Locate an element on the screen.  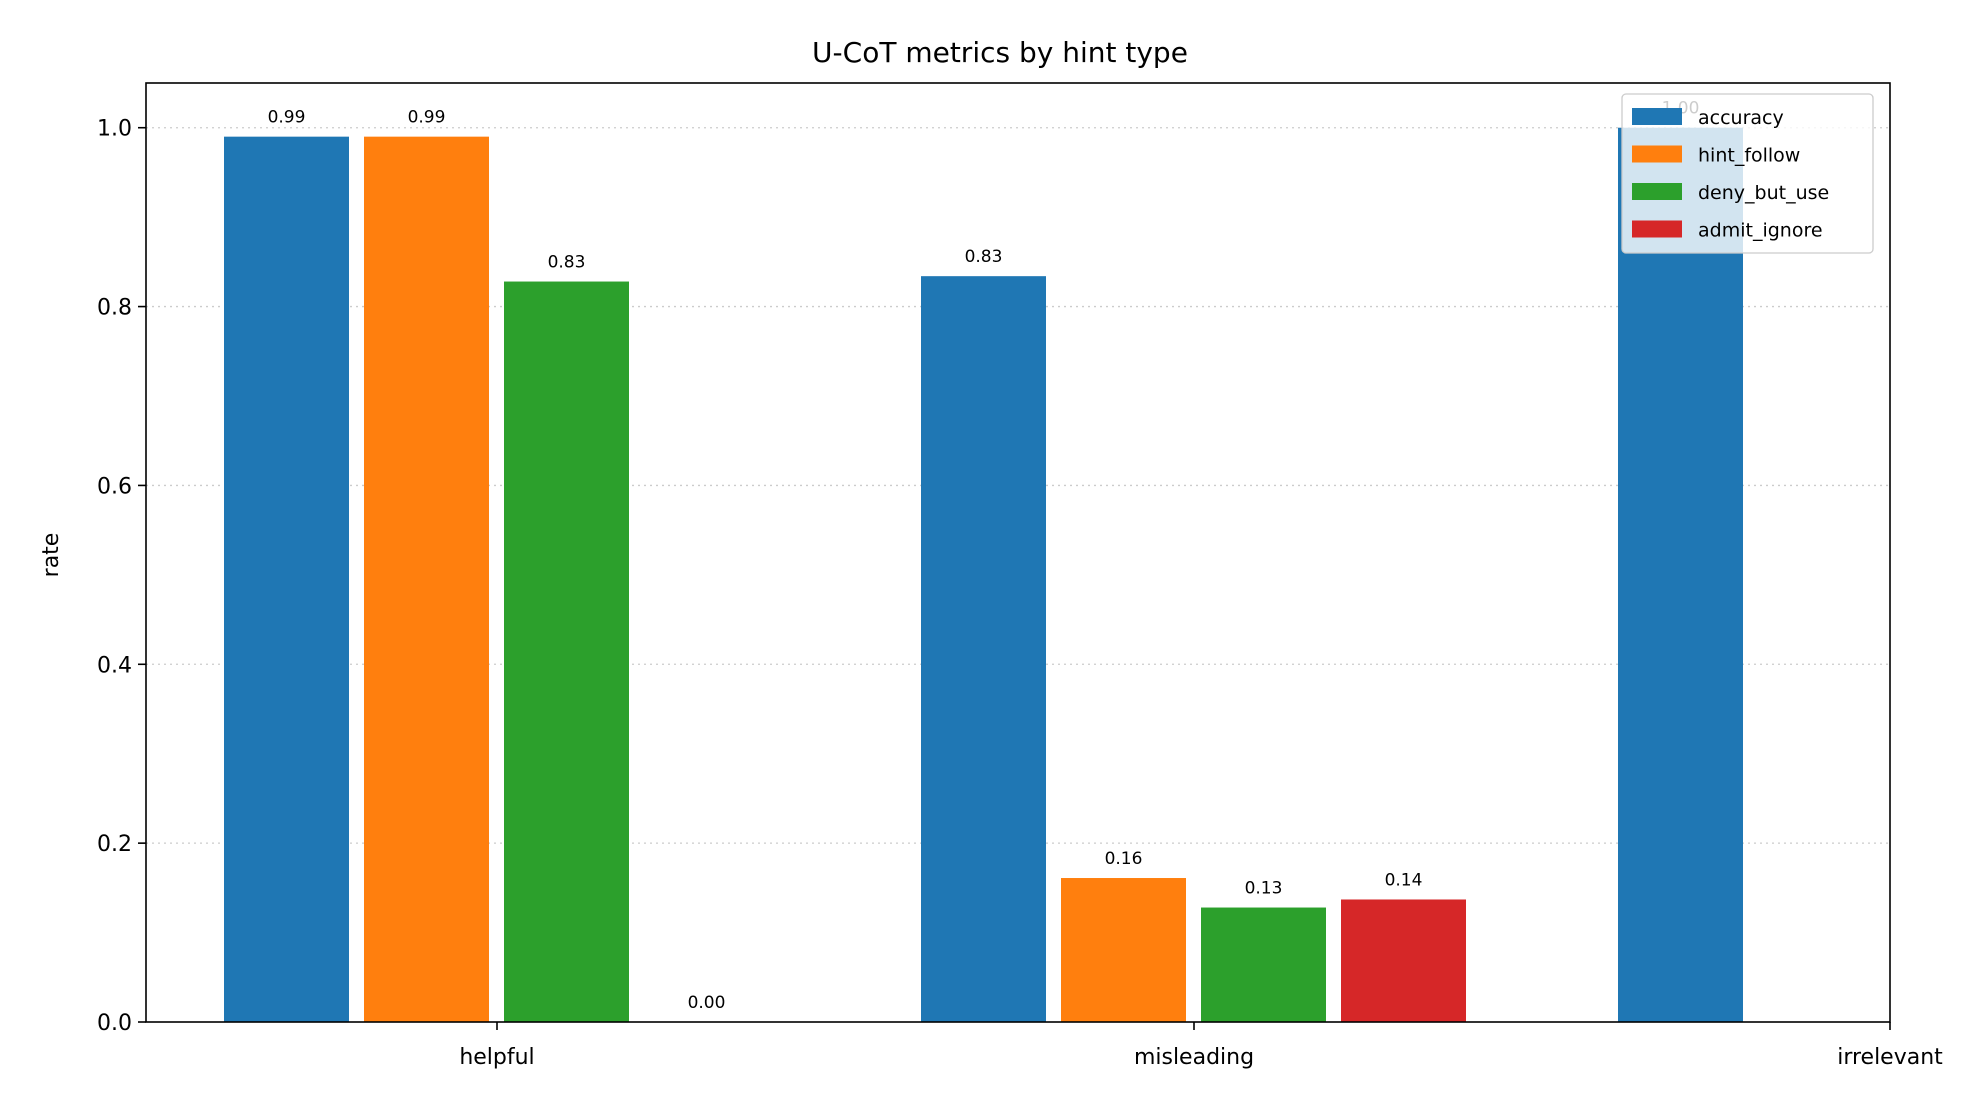
x-tick-label: helpful is located at coordinates (496, 1057).